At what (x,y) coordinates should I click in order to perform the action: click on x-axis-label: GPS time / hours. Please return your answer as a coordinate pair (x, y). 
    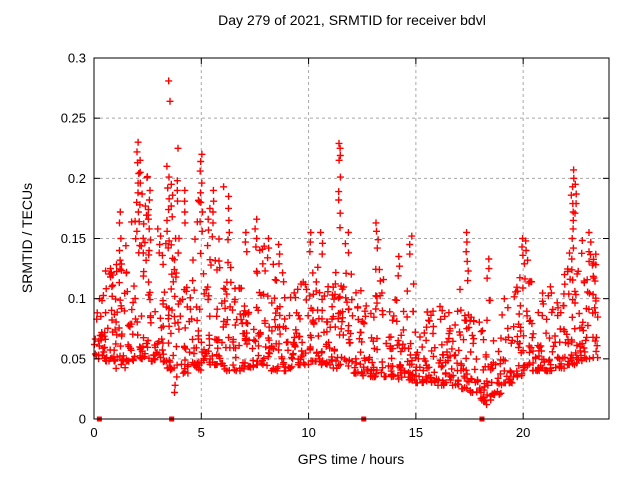
    Looking at the image, I should click on (351, 459).